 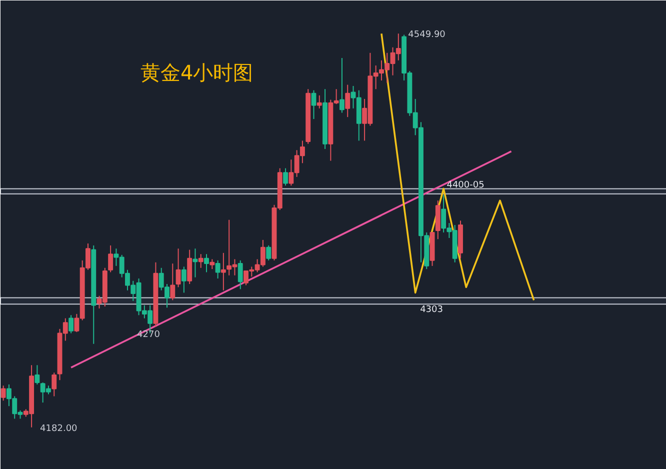 I want to click on annotation: 4549.90, so click(x=427, y=35).